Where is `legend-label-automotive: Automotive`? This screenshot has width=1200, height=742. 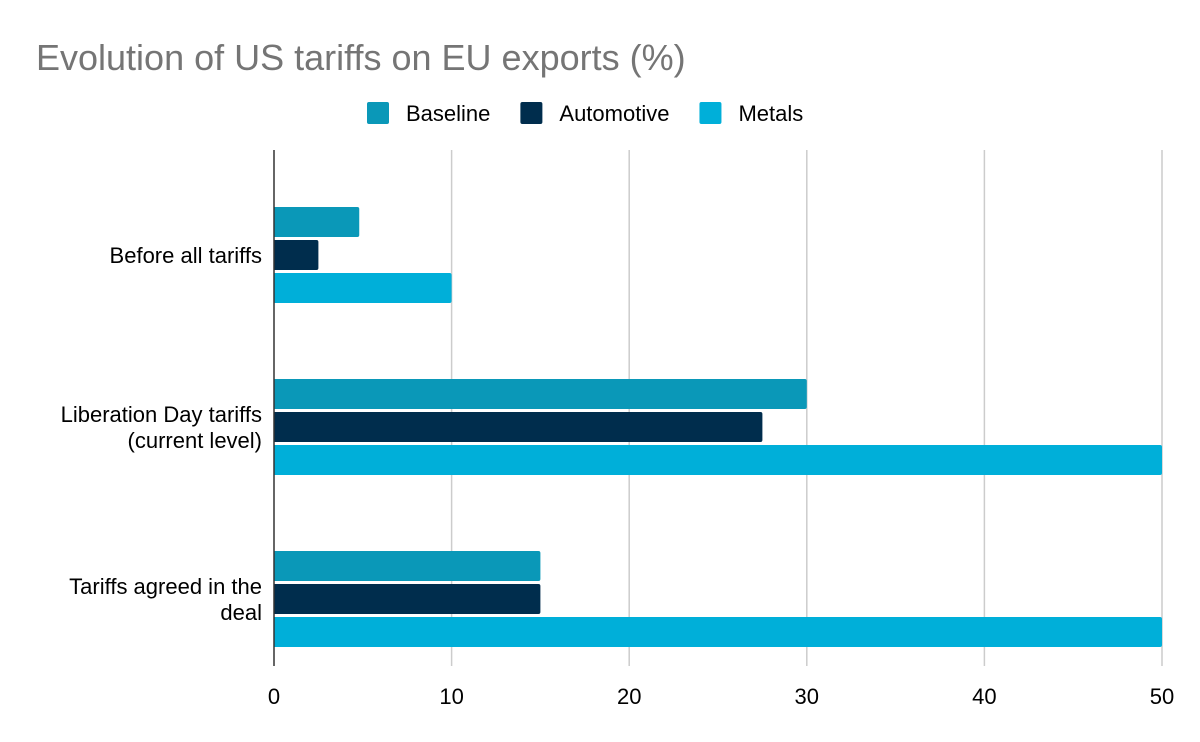 legend-label-automotive: Automotive is located at coordinates (614, 113).